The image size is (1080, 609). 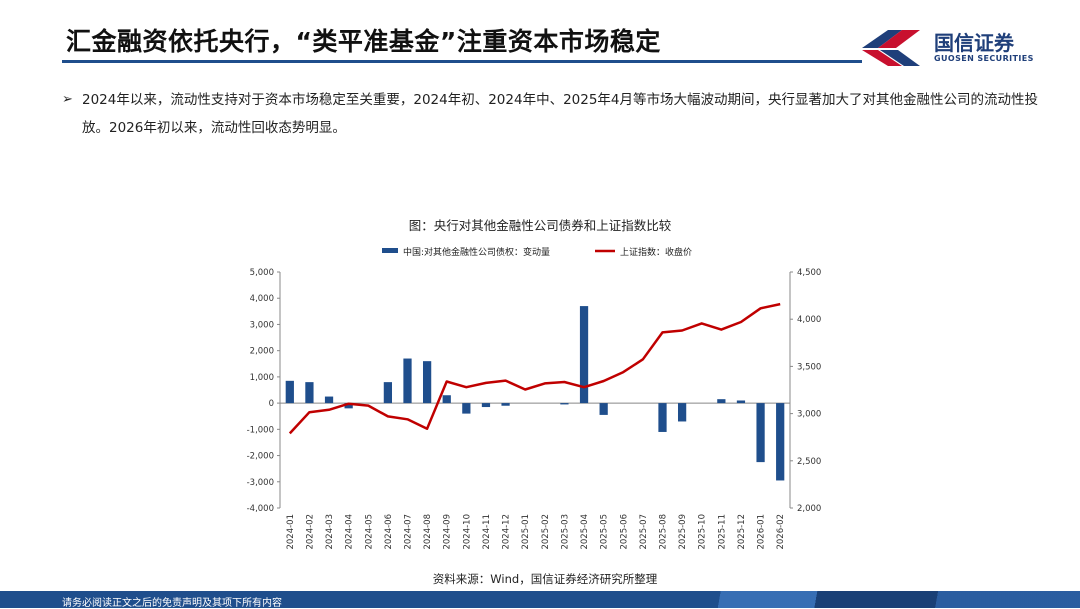 I want to click on x-tick-label: 2024-04, so click(x=350, y=532).